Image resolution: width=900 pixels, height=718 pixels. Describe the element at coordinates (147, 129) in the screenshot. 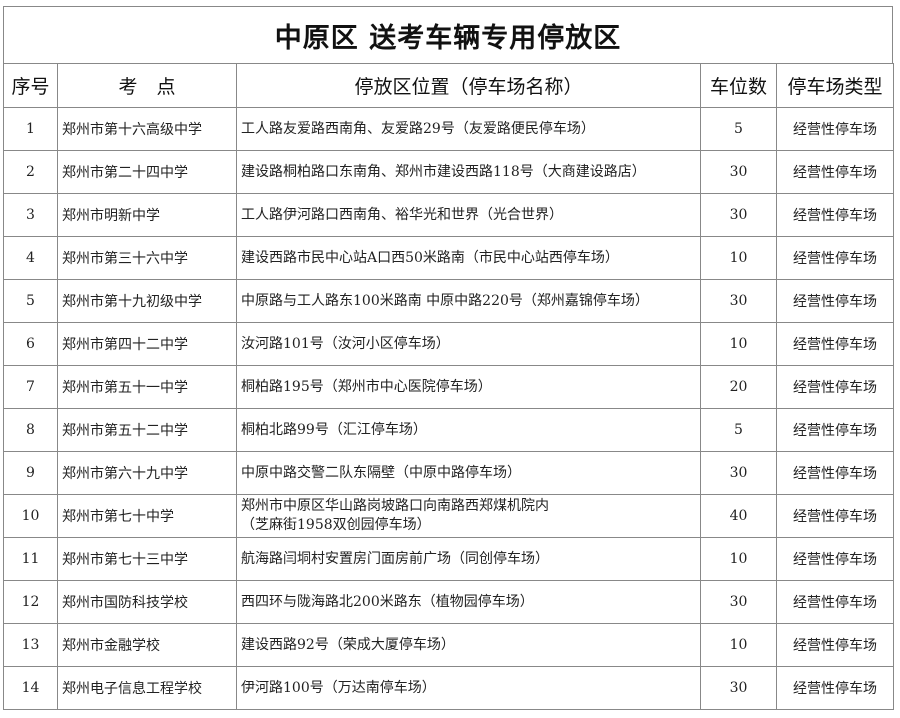

I see `school-cell: 郑州市第十六高级中学` at that location.